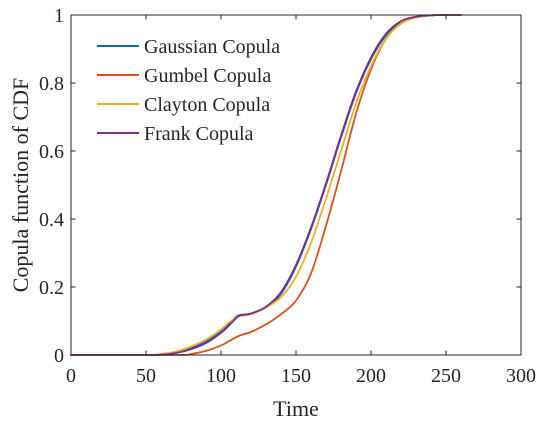  I want to click on x-tick-label: 300, so click(521, 376).